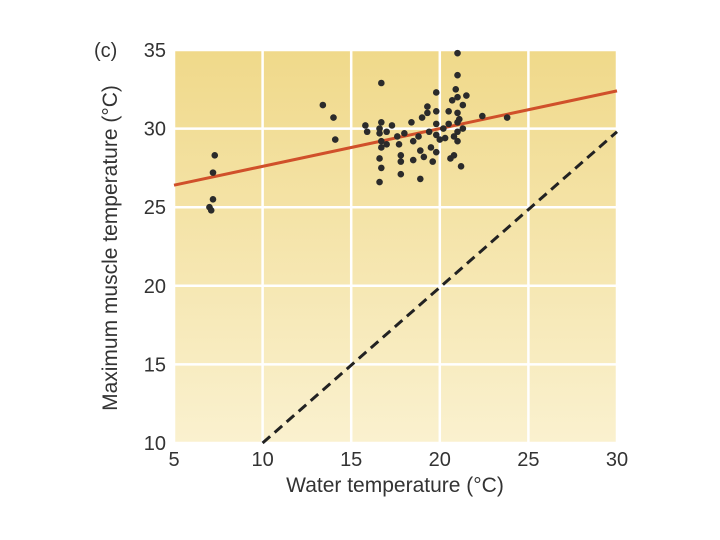 The image size is (720, 540). I want to click on x-tick-label: 30, so click(617, 460).